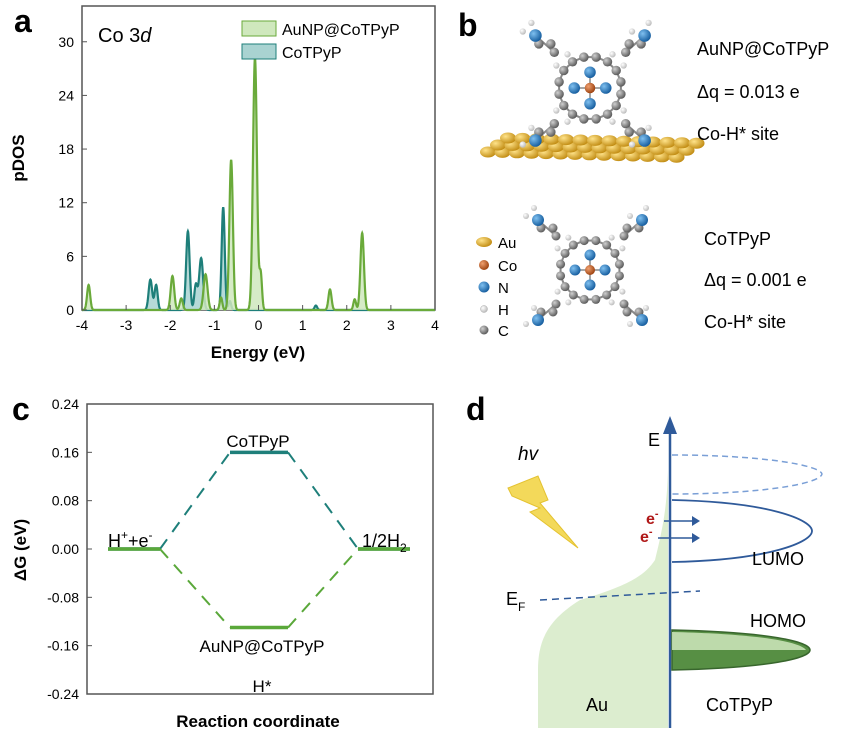  Describe the element at coordinates (739, 705) in the screenshot. I see `molecule-label: CoTPyP` at that location.